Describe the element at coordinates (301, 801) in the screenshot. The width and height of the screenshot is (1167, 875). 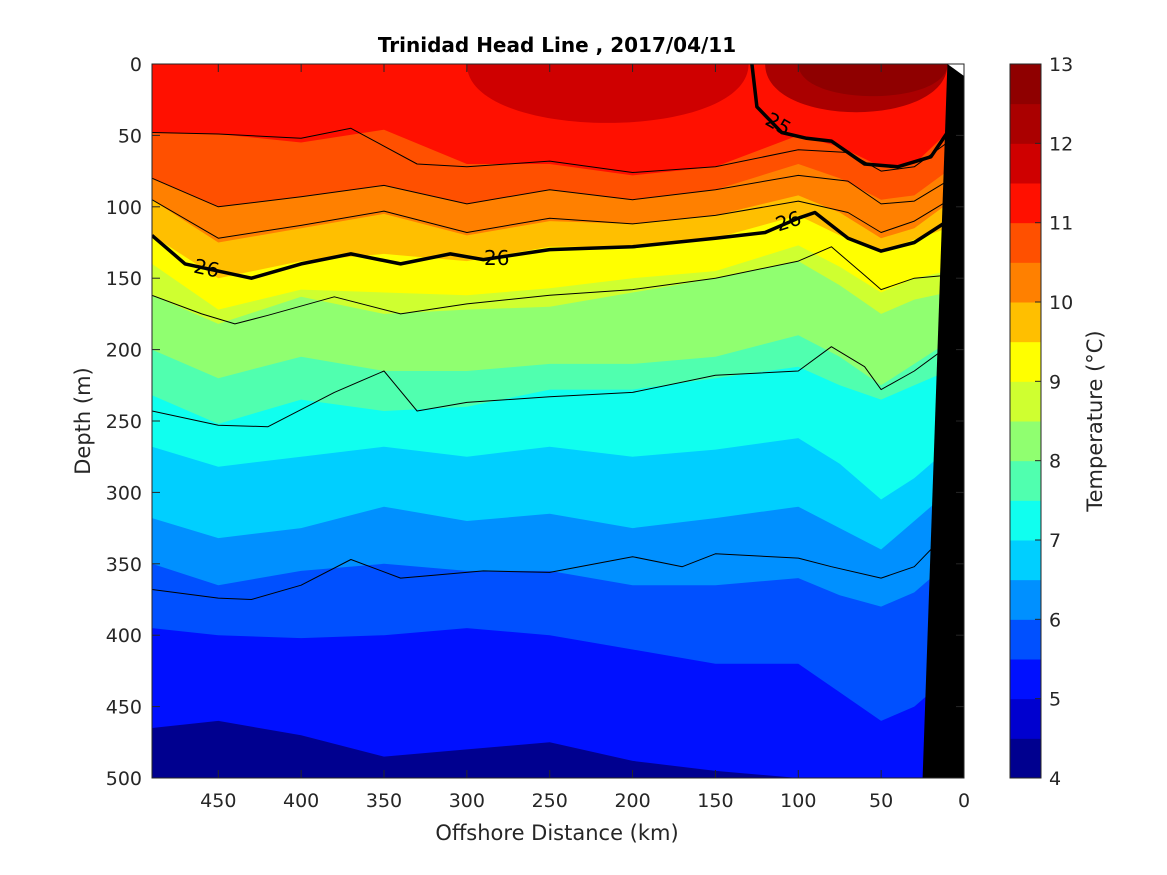
I see `x-tick-label: 400` at that location.